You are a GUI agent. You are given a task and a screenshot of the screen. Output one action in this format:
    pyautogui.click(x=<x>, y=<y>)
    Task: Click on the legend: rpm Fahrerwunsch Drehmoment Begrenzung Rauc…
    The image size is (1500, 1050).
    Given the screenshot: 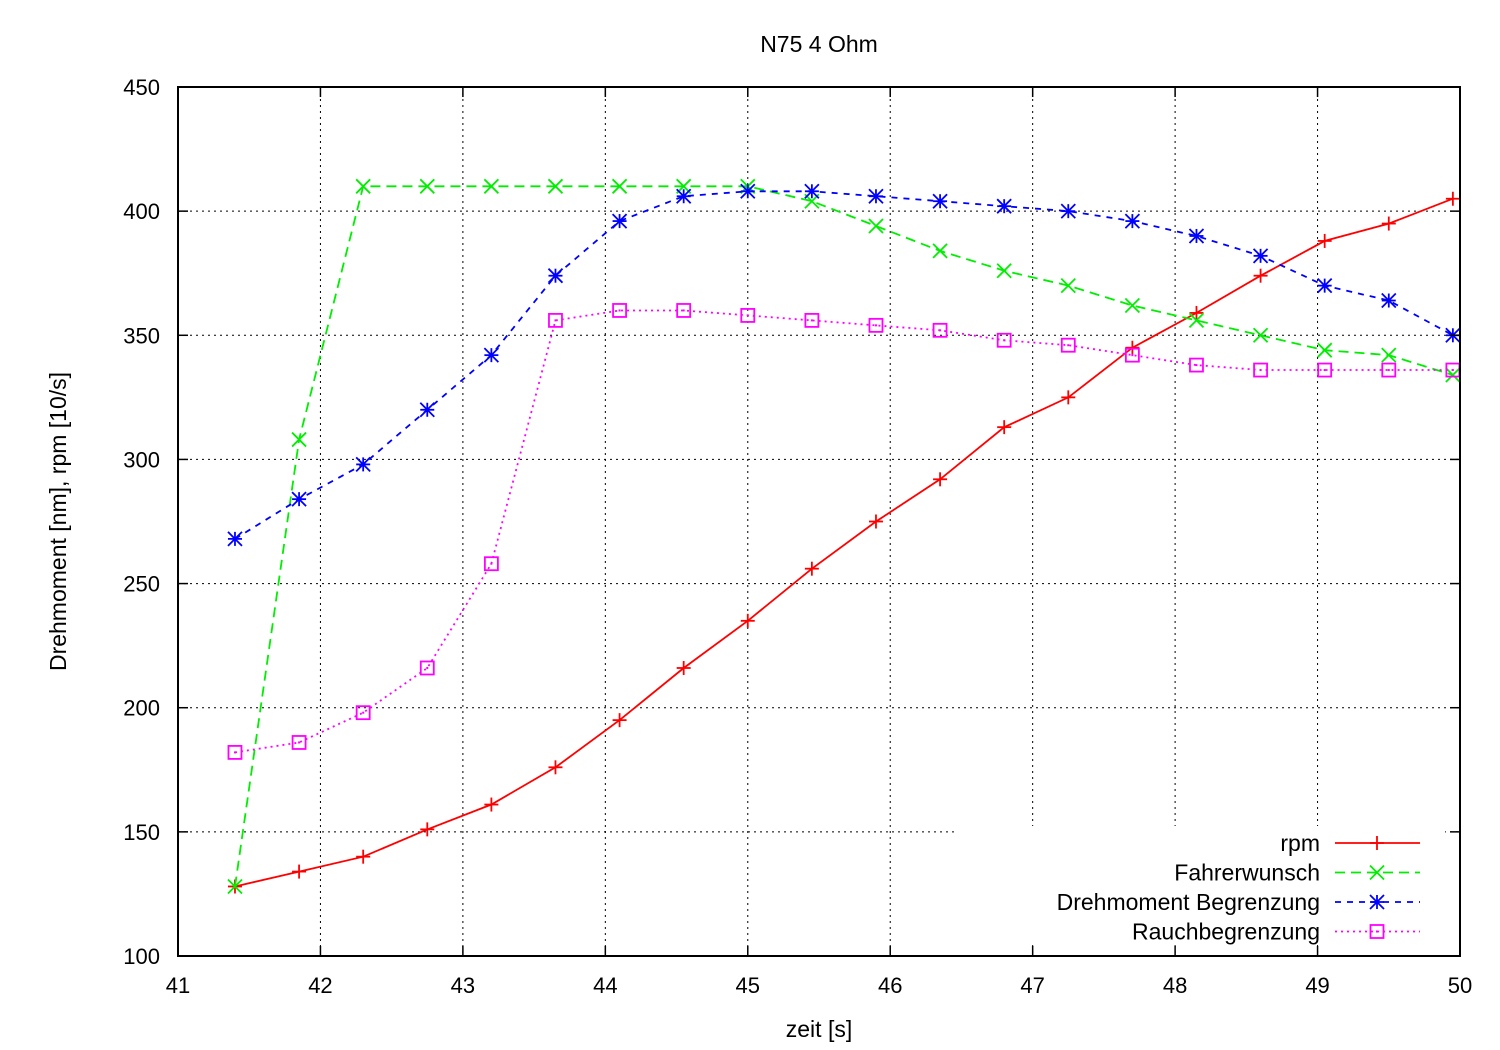 What is the action you would take?
    pyautogui.click(x=1238, y=887)
    